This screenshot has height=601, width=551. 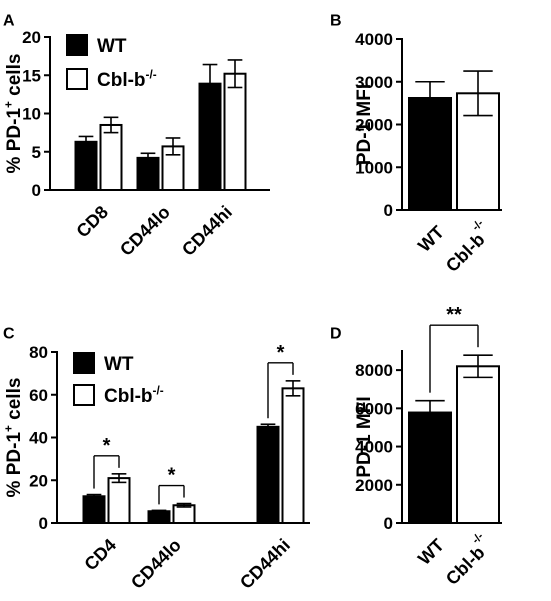 I want to click on bar-cbl-b, so click(x=478, y=444).